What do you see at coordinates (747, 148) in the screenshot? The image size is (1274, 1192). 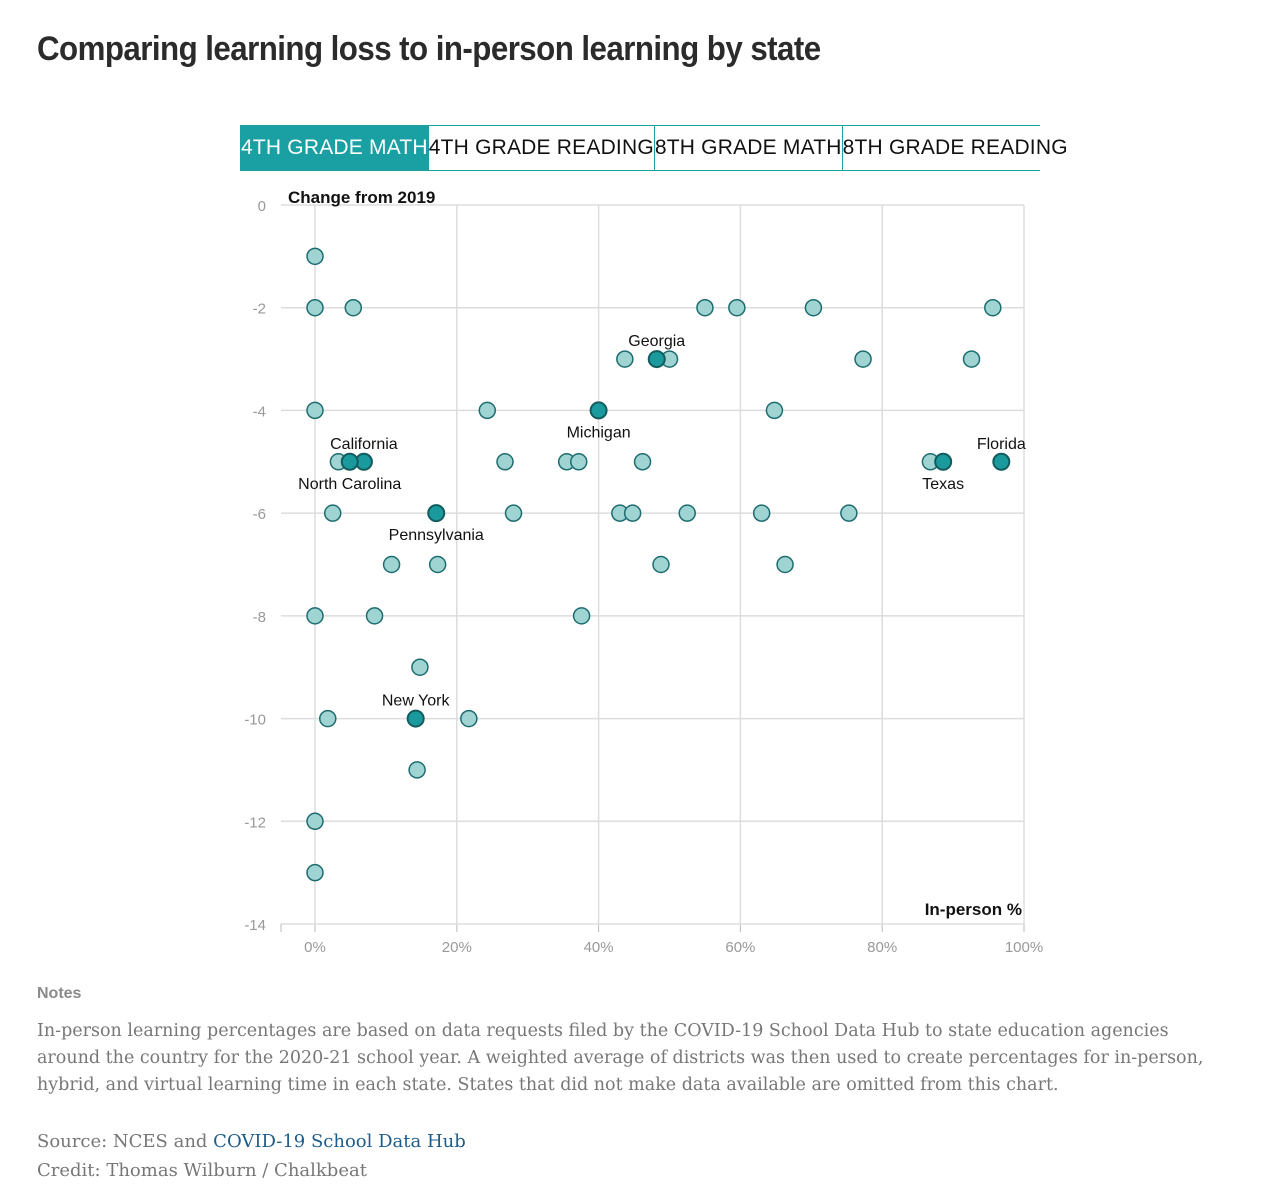 I see `tab-8th-grade-math: 8TH GRADE MATH` at bounding box center [747, 148].